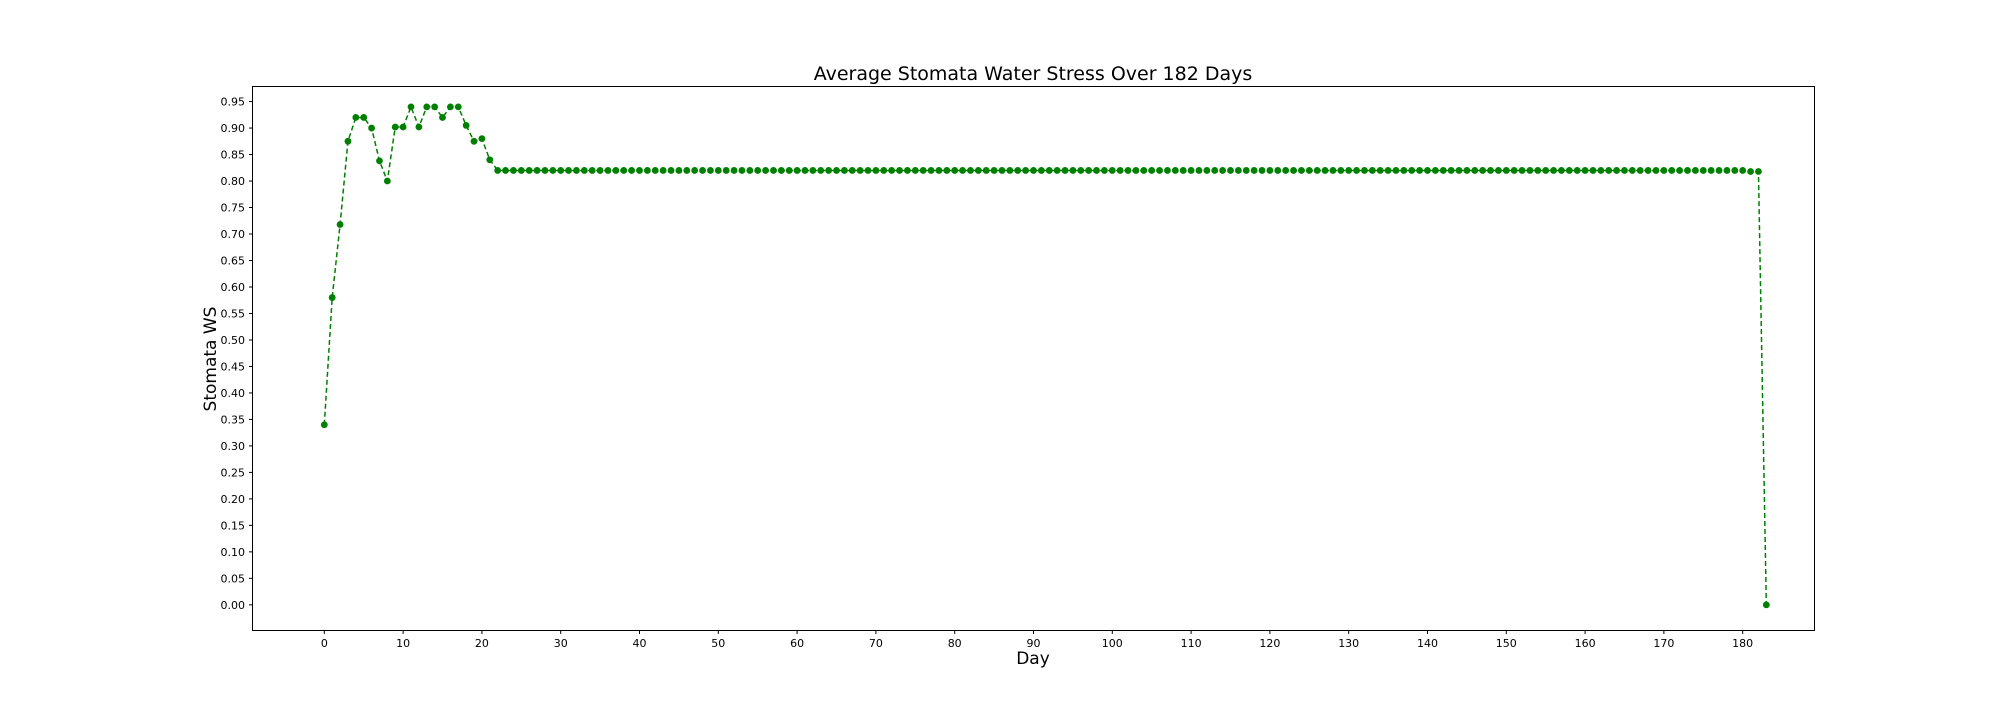  Describe the element at coordinates (233, 525) in the screenshot. I see `y-tick-label: 0.15` at that location.